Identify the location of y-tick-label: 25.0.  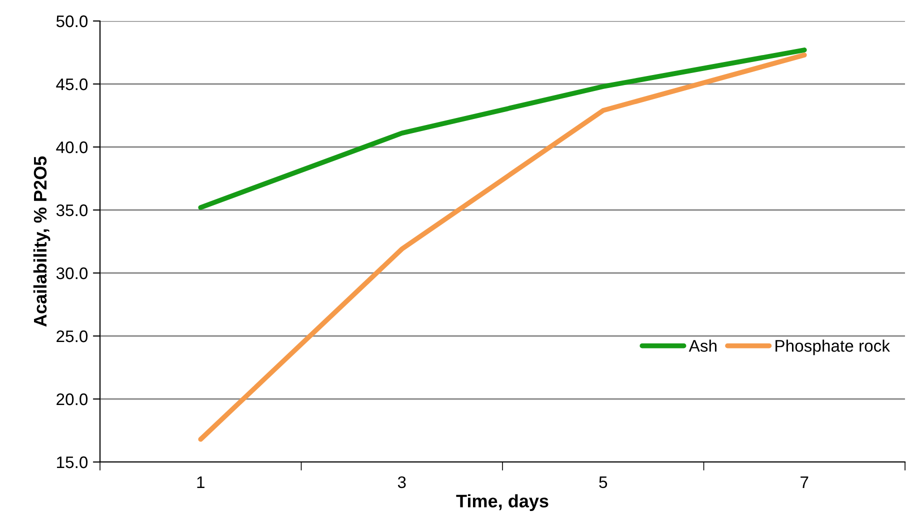
(72, 336).